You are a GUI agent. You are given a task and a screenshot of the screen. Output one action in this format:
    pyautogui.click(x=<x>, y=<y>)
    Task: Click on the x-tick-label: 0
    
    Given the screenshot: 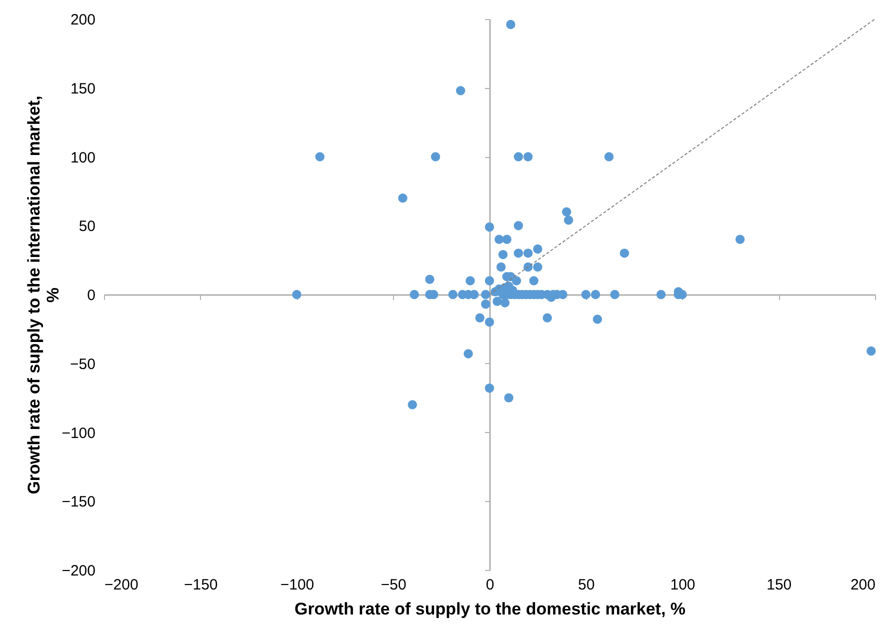 What is the action you would take?
    pyautogui.click(x=490, y=585)
    